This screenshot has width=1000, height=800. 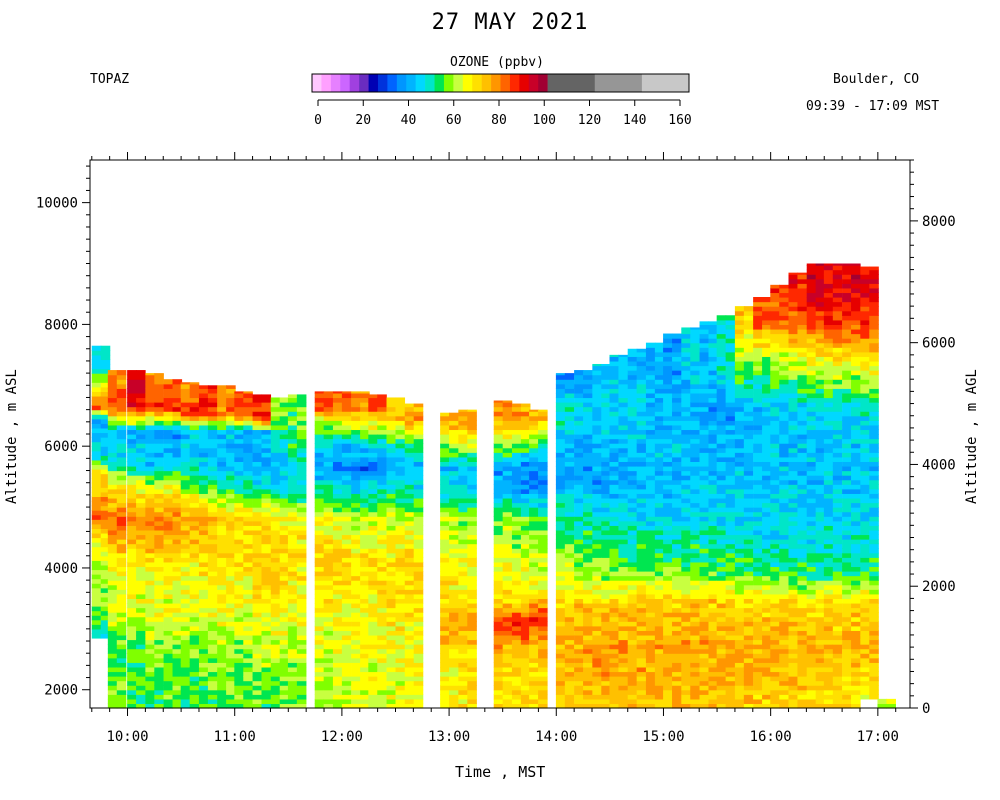 What do you see at coordinates (876, 79) in the screenshot?
I see `location-label: Boulder, CO` at bounding box center [876, 79].